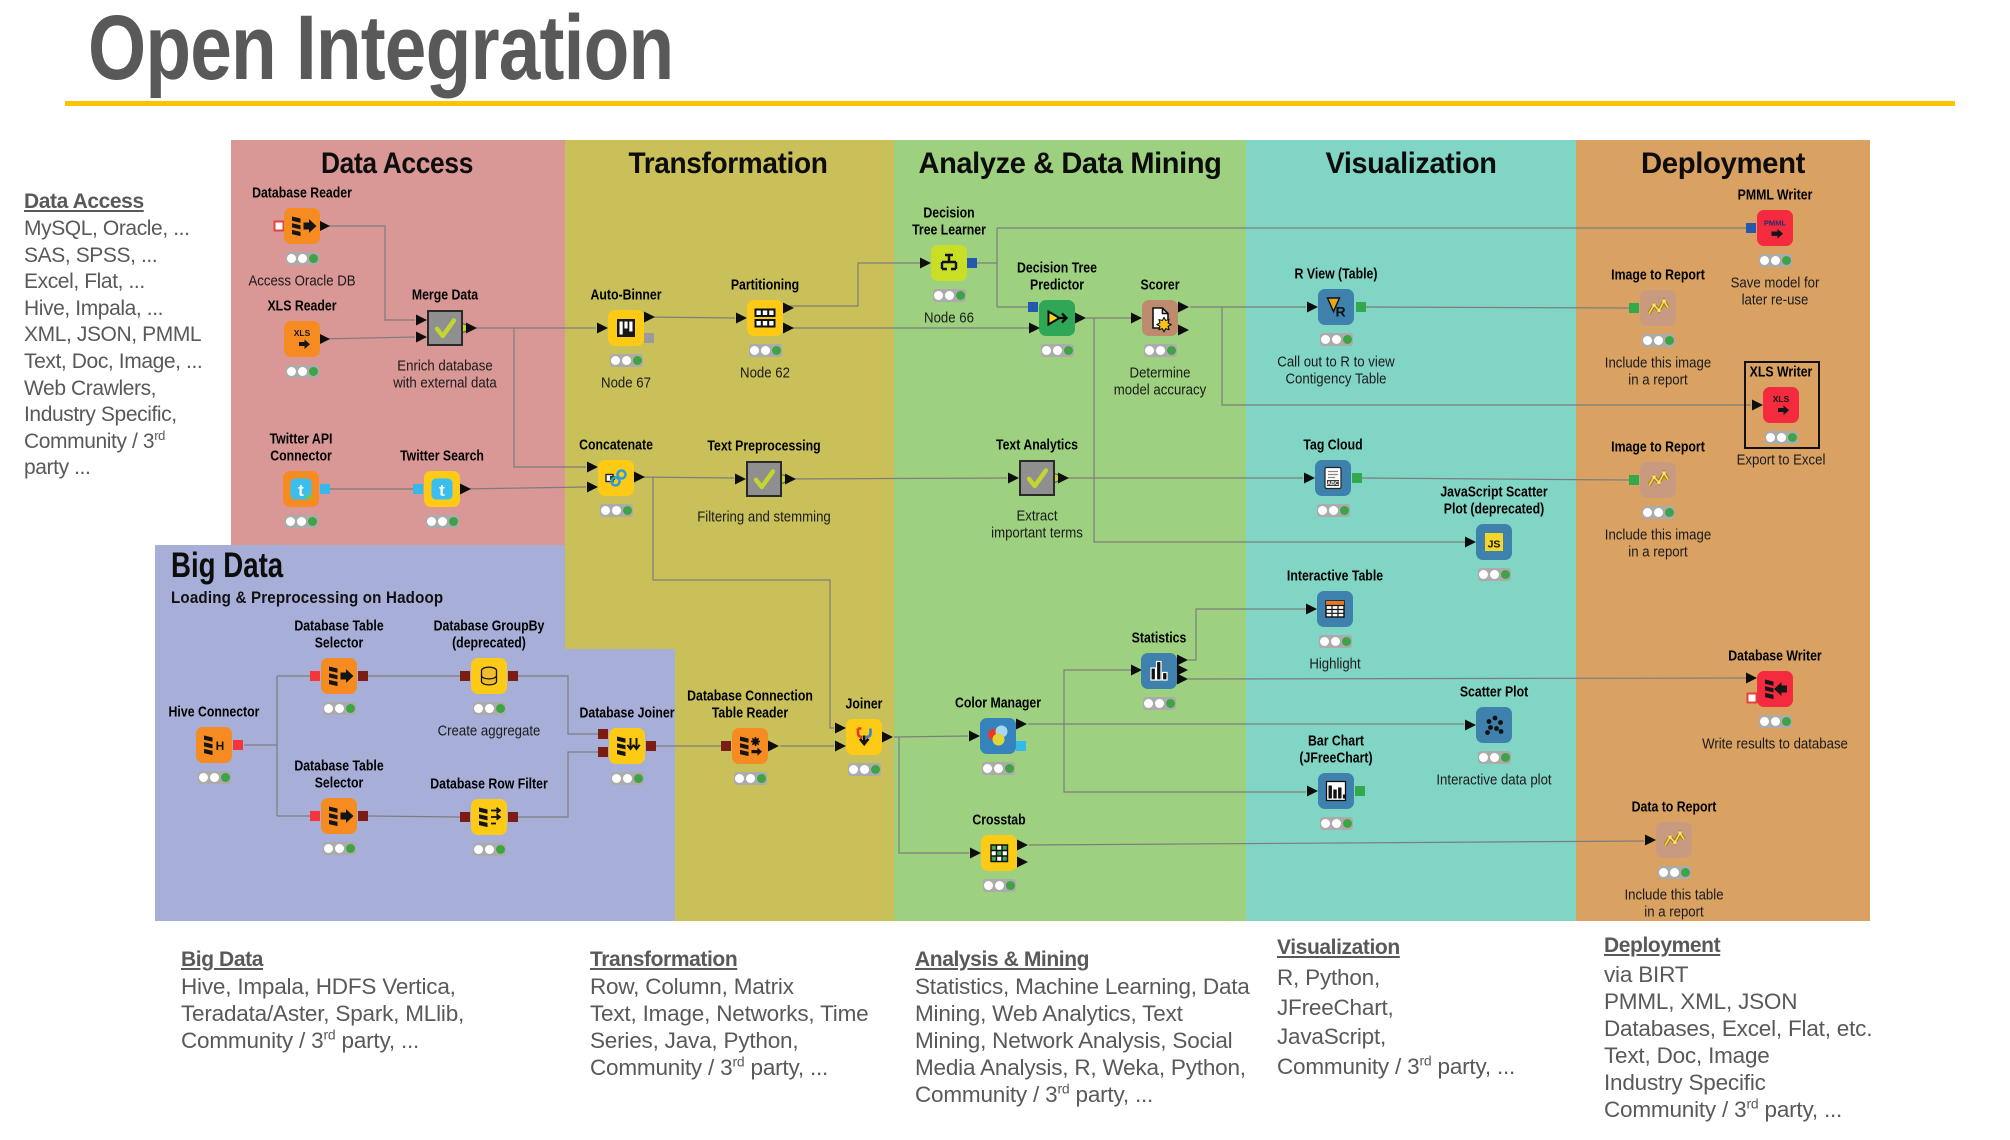 Image resolution: width=2010 pixels, height=1140 pixels. Describe the element at coordinates (1340, 312) in the screenshot. I see `svg-text: R` at that location.